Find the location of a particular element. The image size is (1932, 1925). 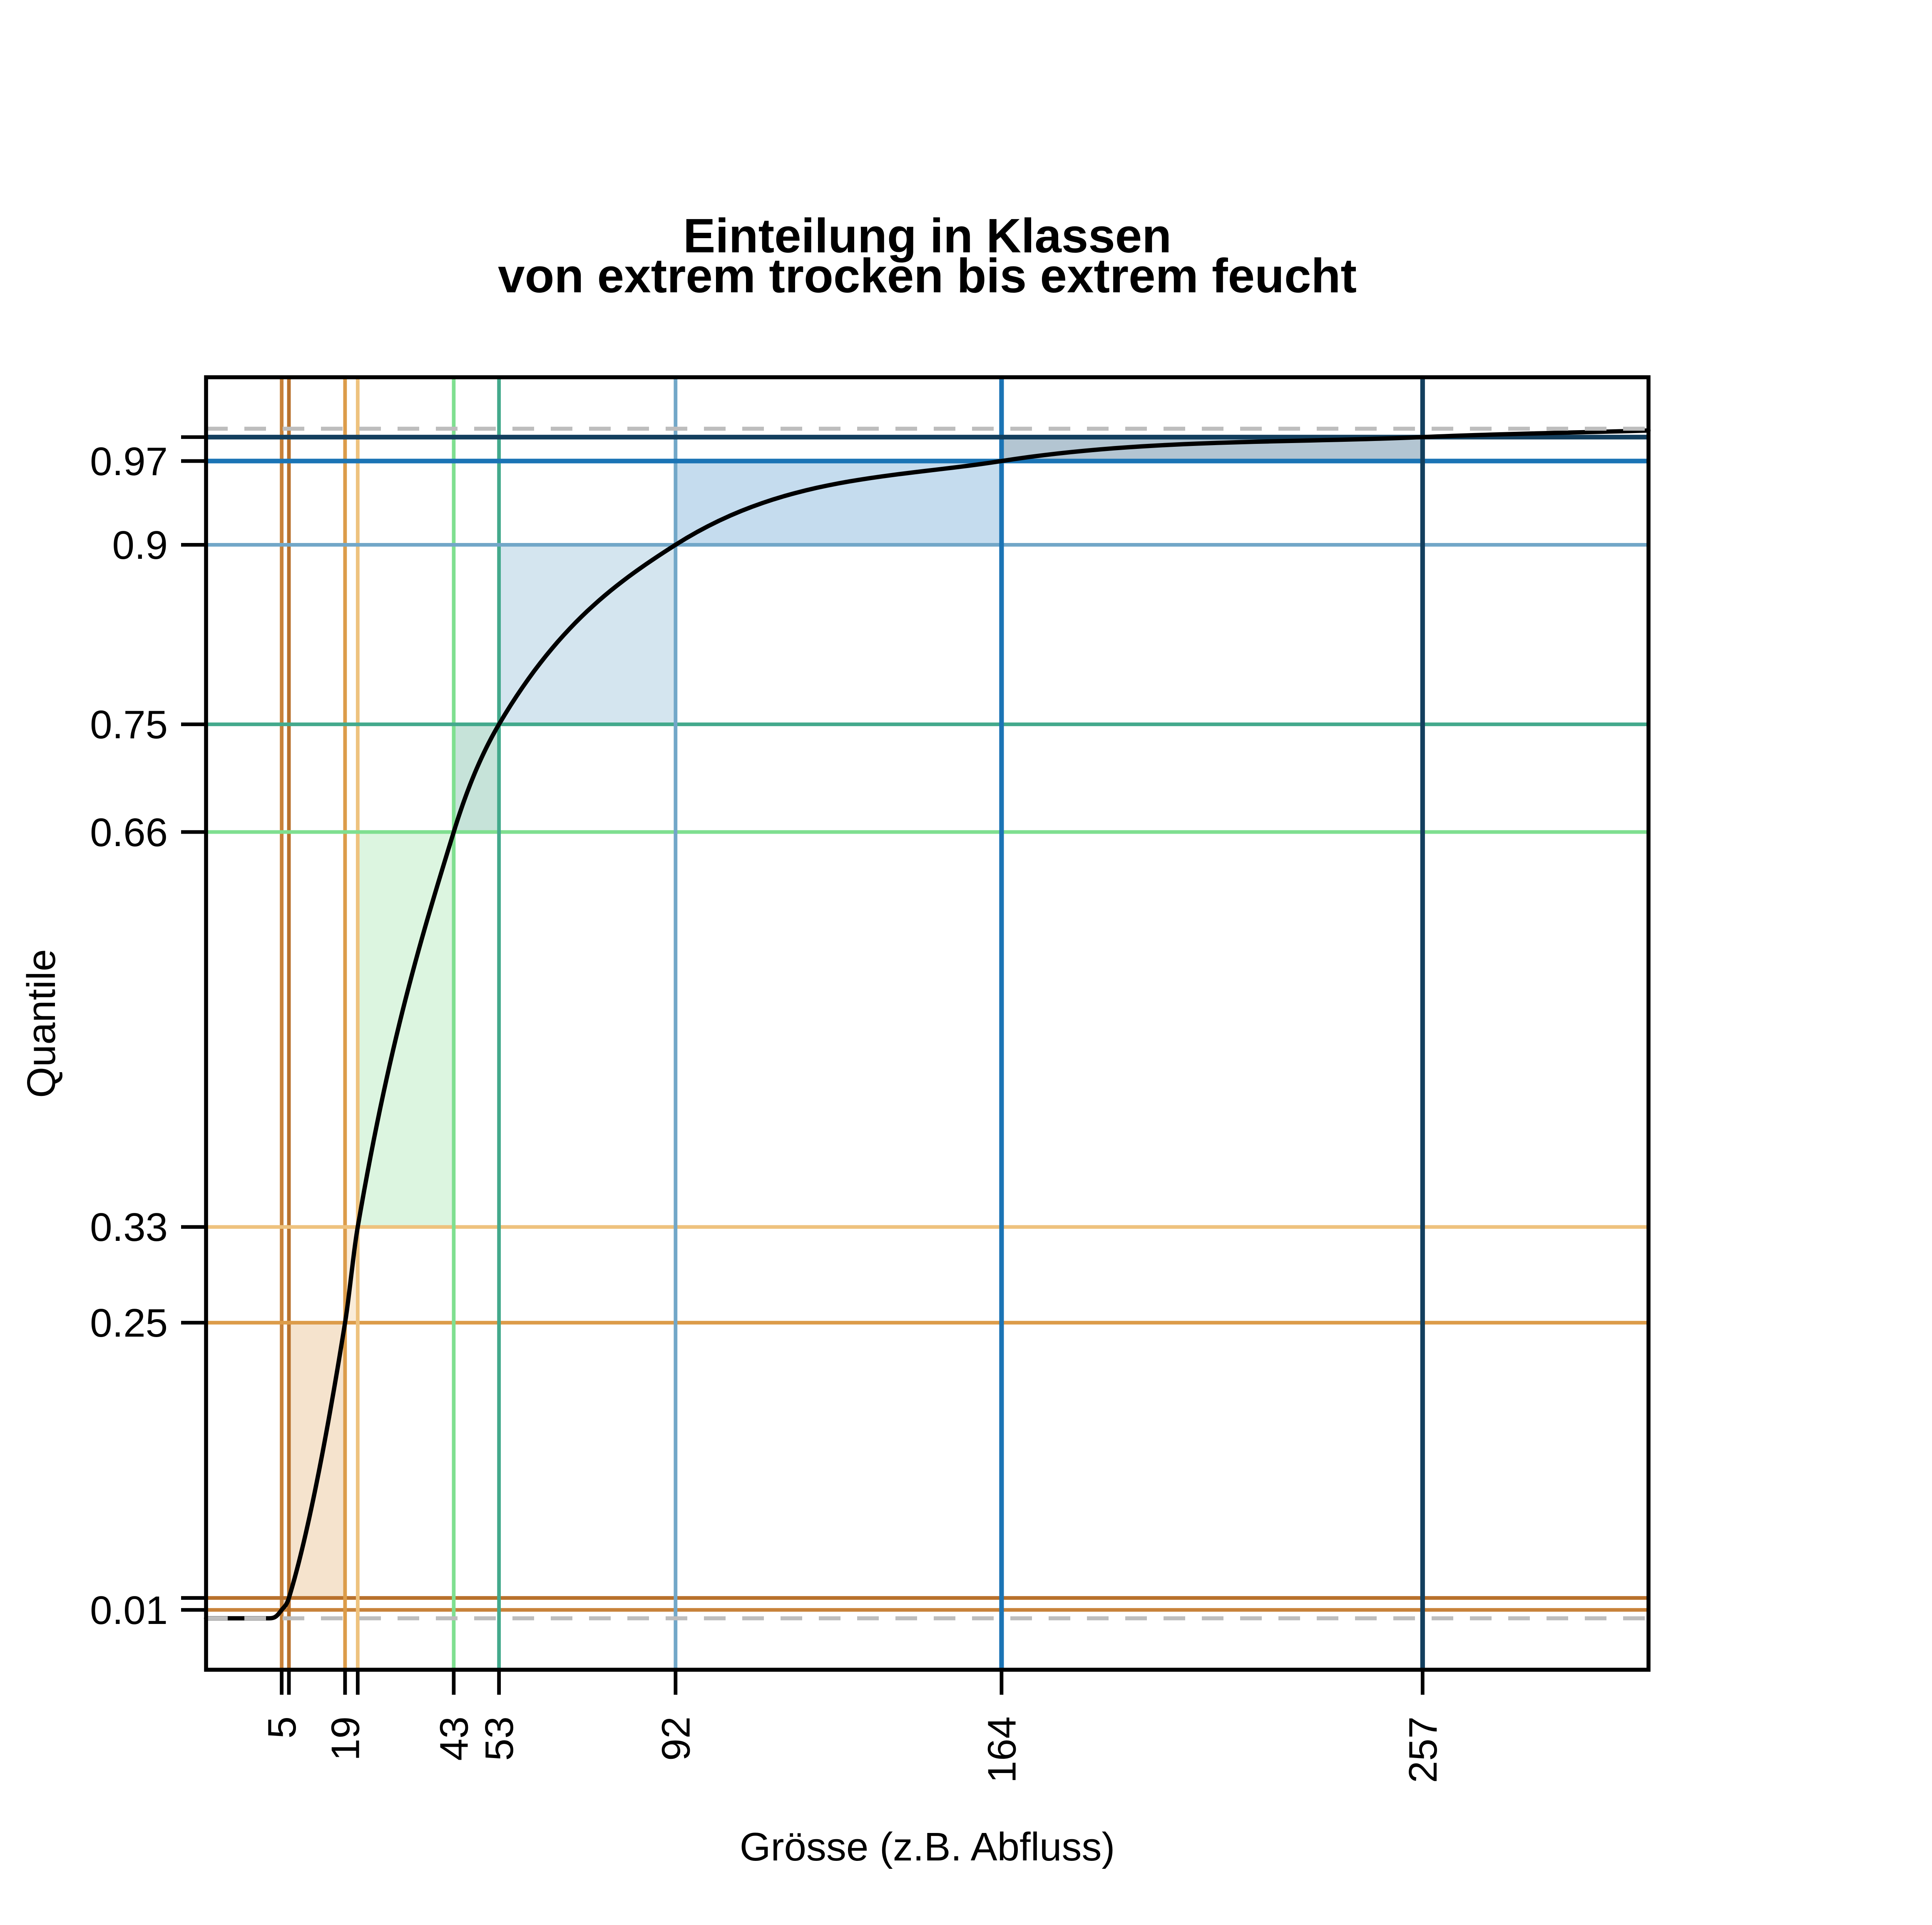

x-tick-label: 19 is located at coordinates (345, 1738).